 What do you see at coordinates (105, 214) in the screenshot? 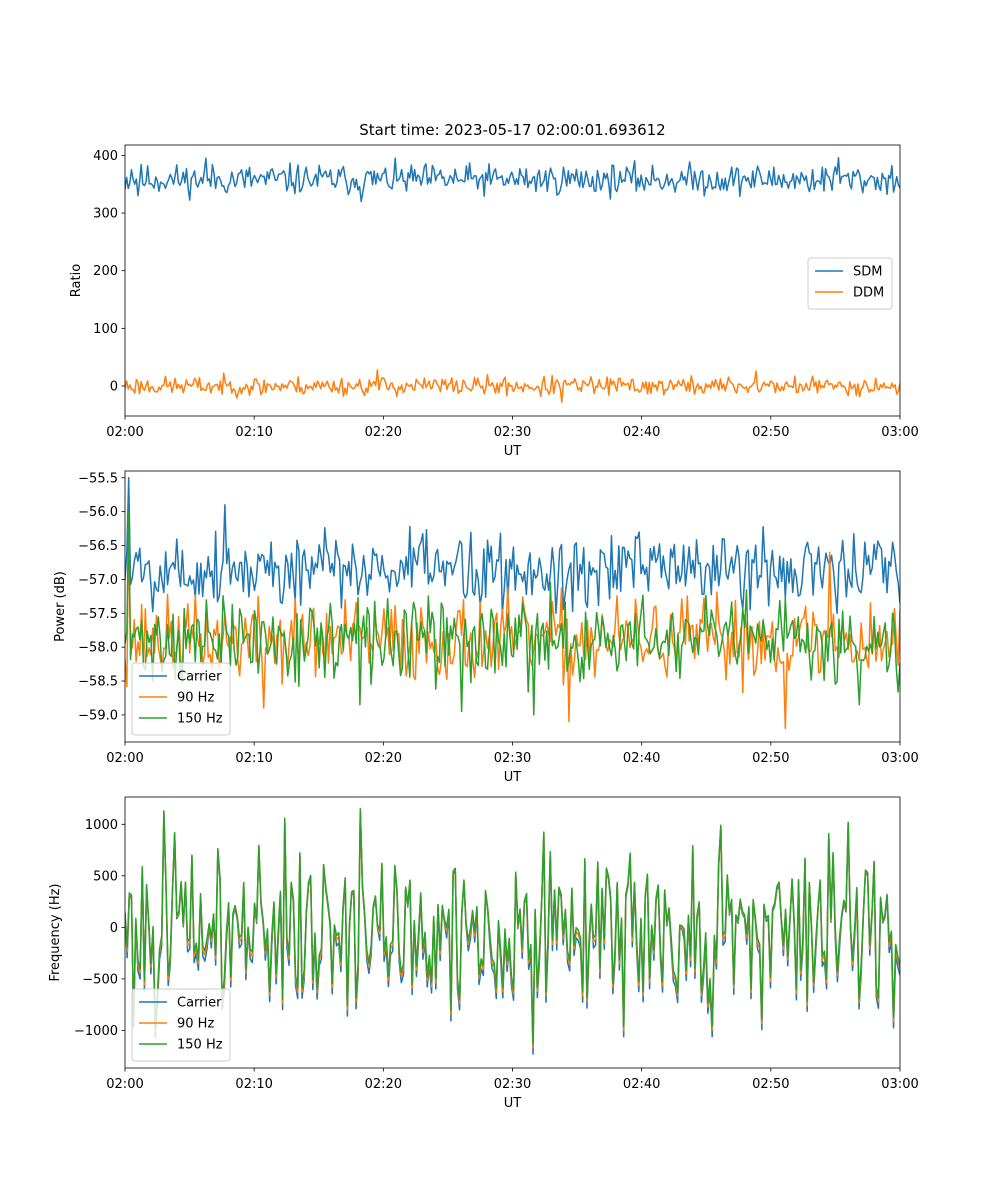
I see `y-tick-label: 300` at bounding box center [105, 214].